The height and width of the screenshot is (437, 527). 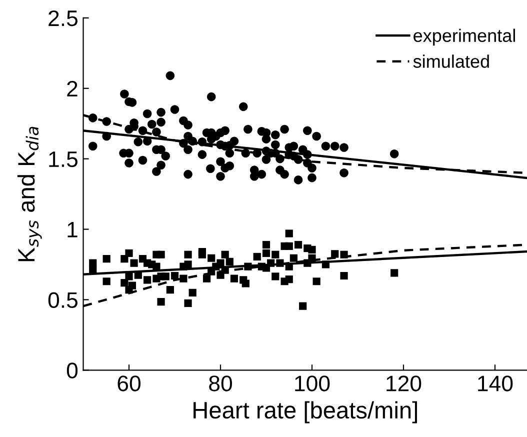 I want to click on y-tick-label: 2.5, so click(x=63, y=18).